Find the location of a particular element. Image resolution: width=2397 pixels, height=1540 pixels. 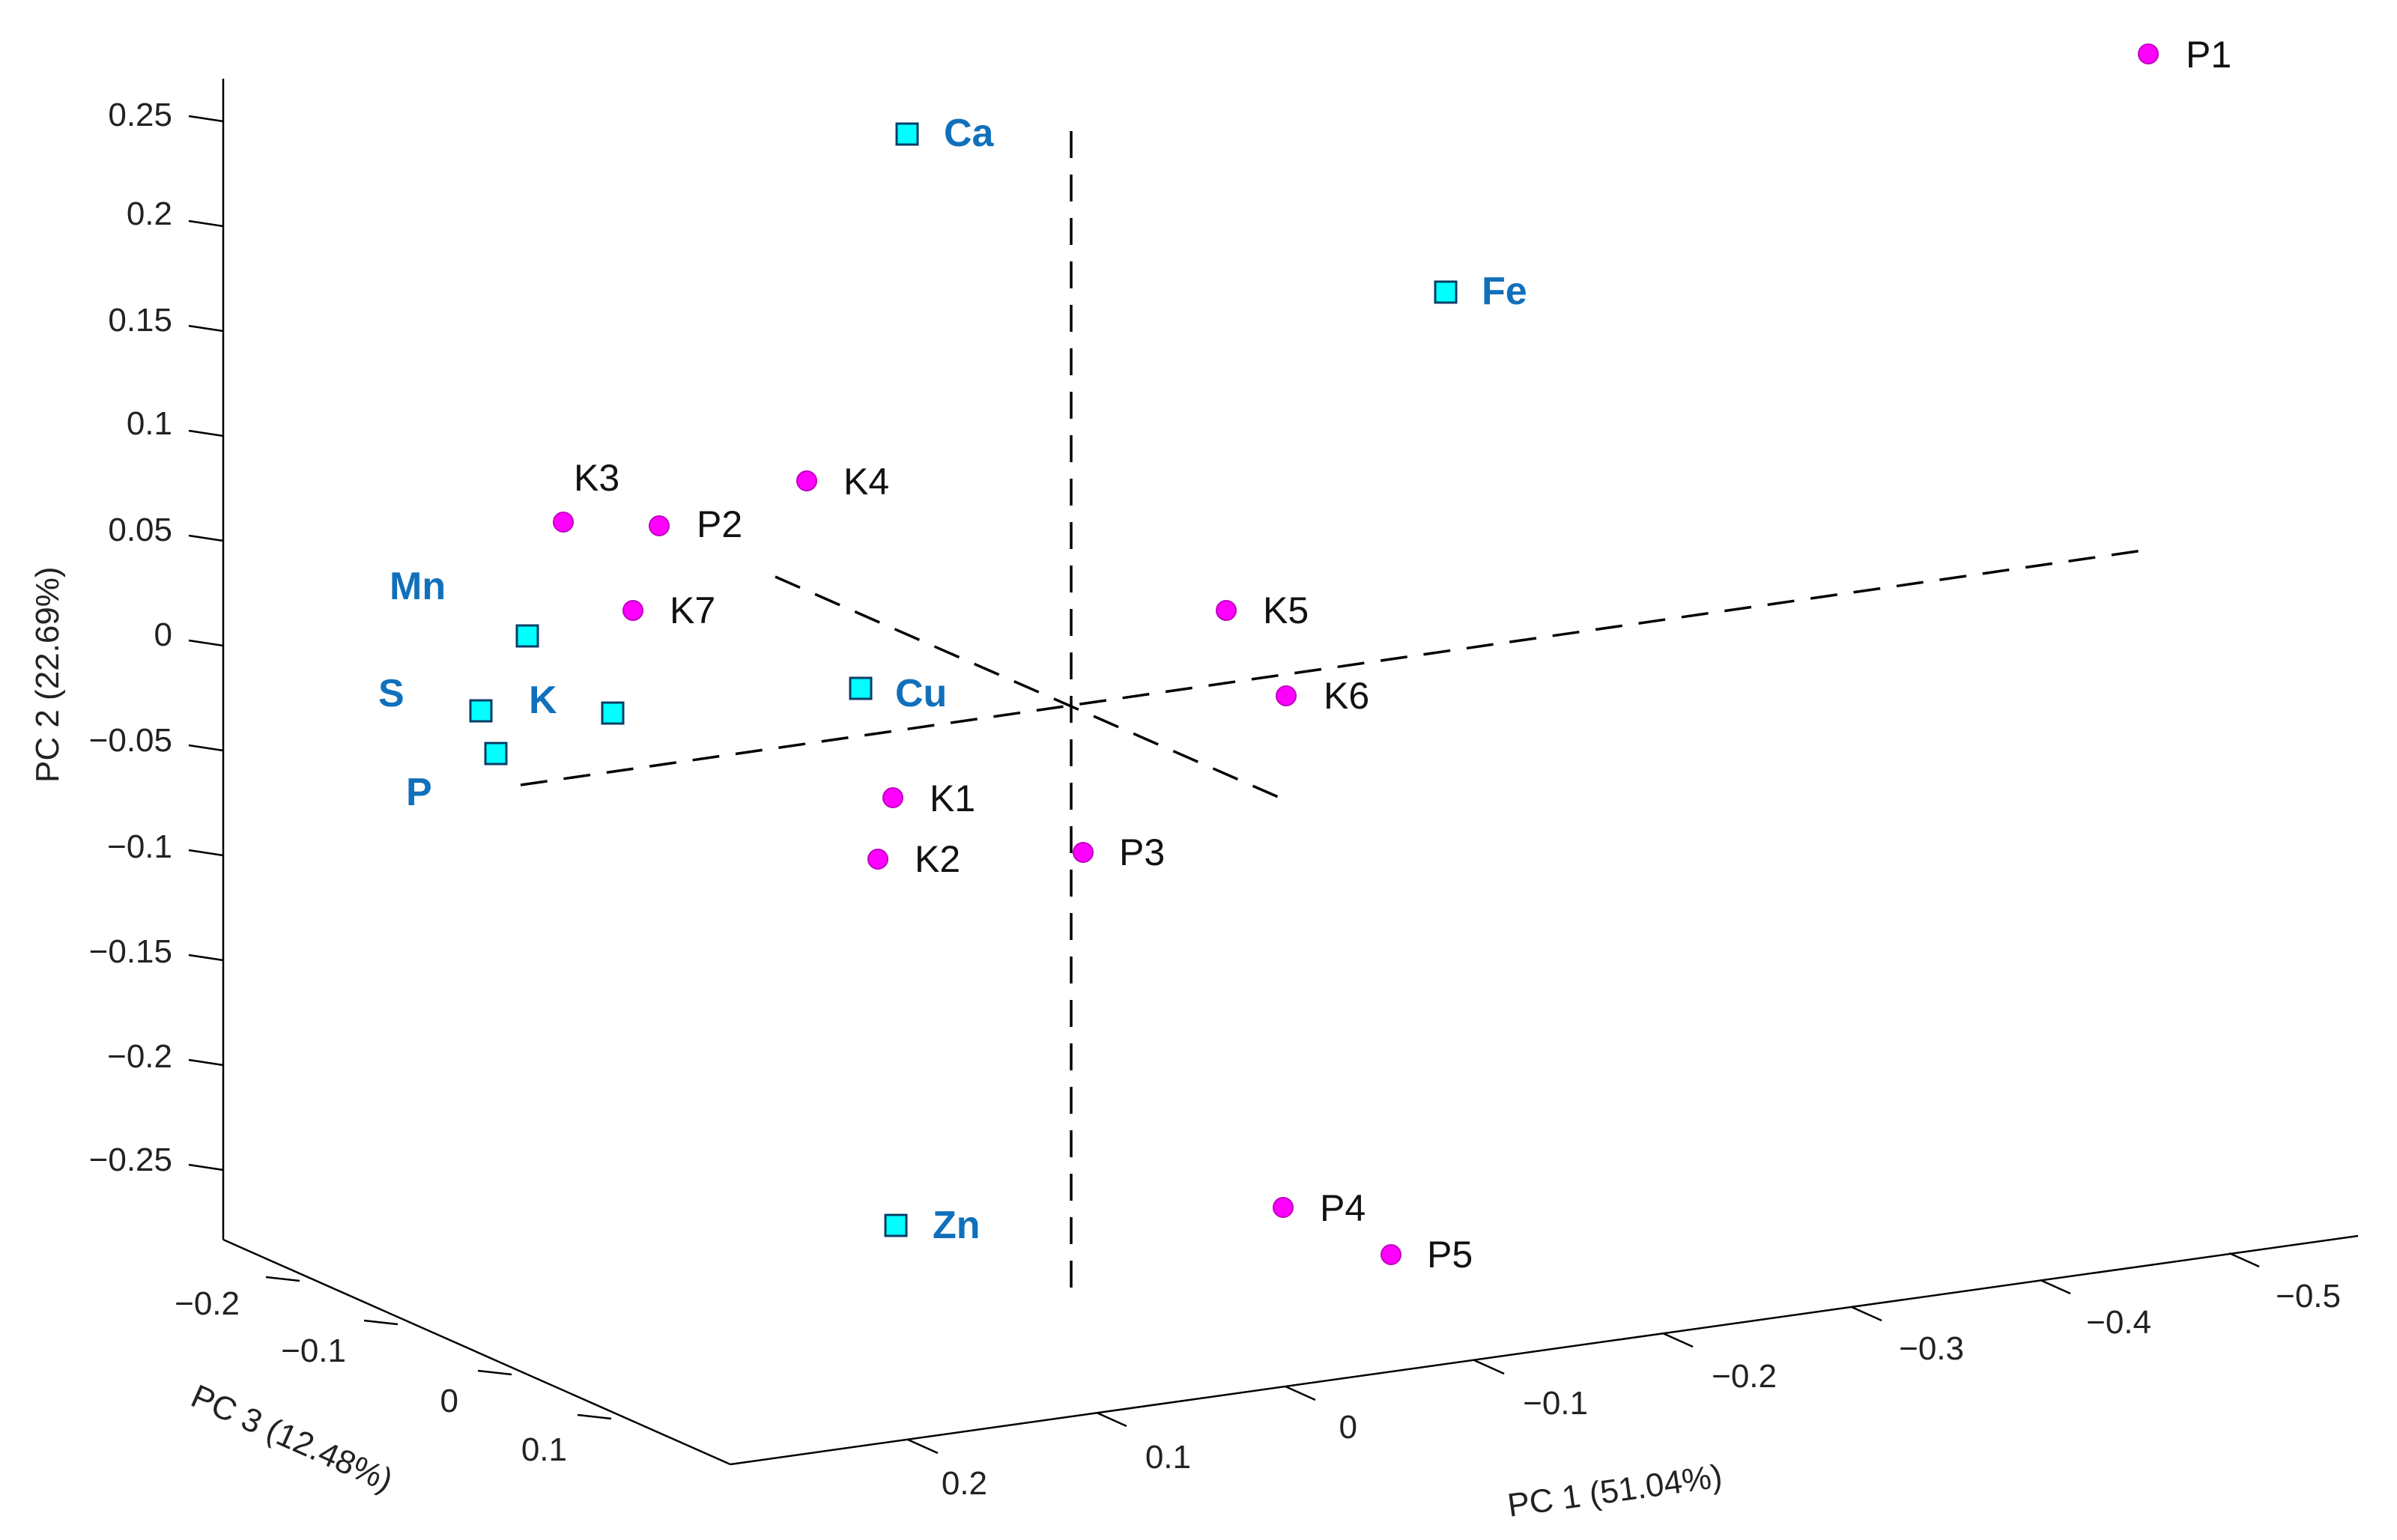

pc2-tick-label: 0.1 is located at coordinates (149, 423).